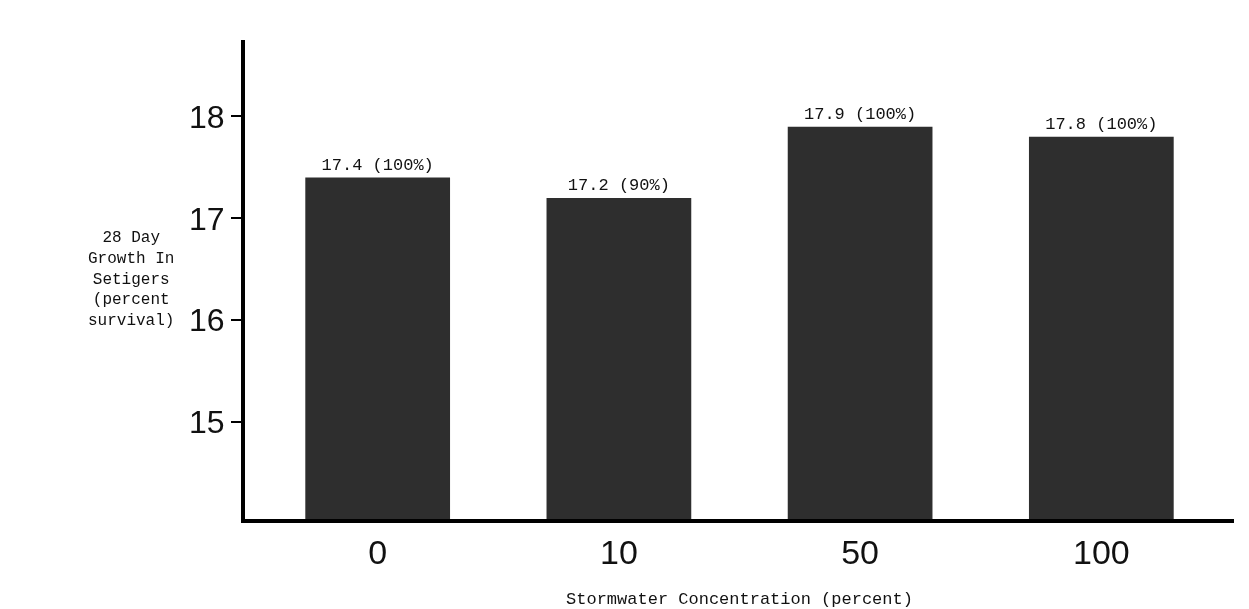 This screenshot has height=609, width=1249. What do you see at coordinates (618, 185) in the screenshot?
I see `data-label: 17.2 (90%)` at bounding box center [618, 185].